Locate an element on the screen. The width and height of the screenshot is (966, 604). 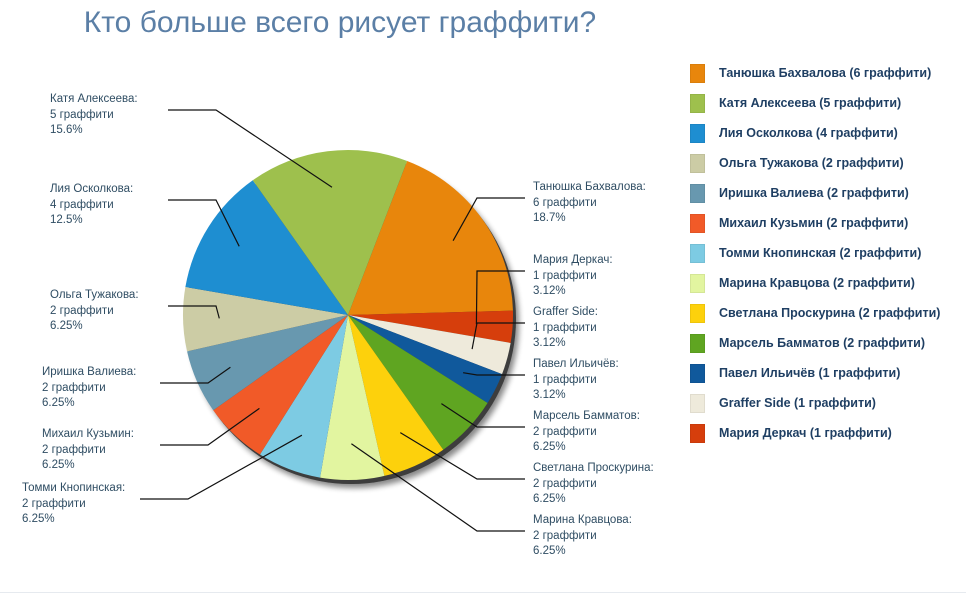
legend-item: Иришка Валиева (2 граффити) is located at coordinates (828, 193).